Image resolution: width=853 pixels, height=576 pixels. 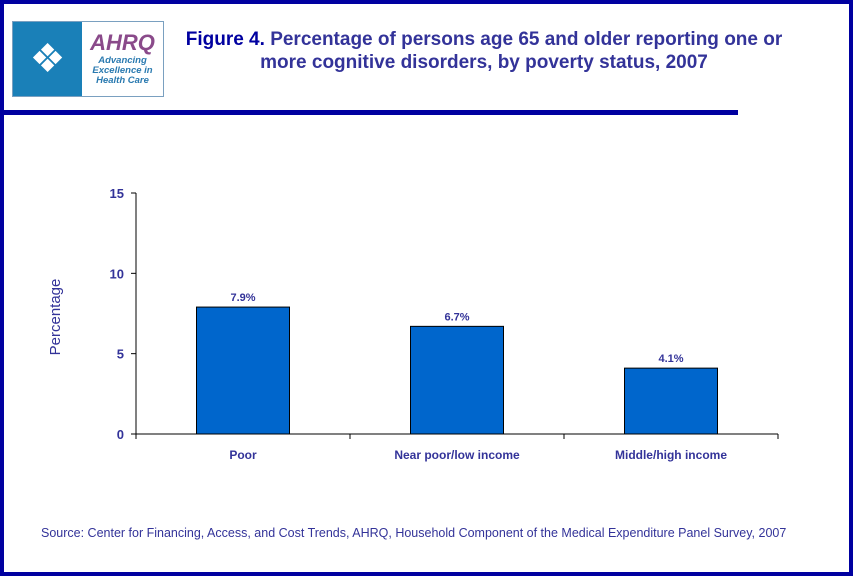 What do you see at coordinates (225, 39) in the screenshot?
I see `figure-number: Figure 4.` at bounding box center [225, 39].